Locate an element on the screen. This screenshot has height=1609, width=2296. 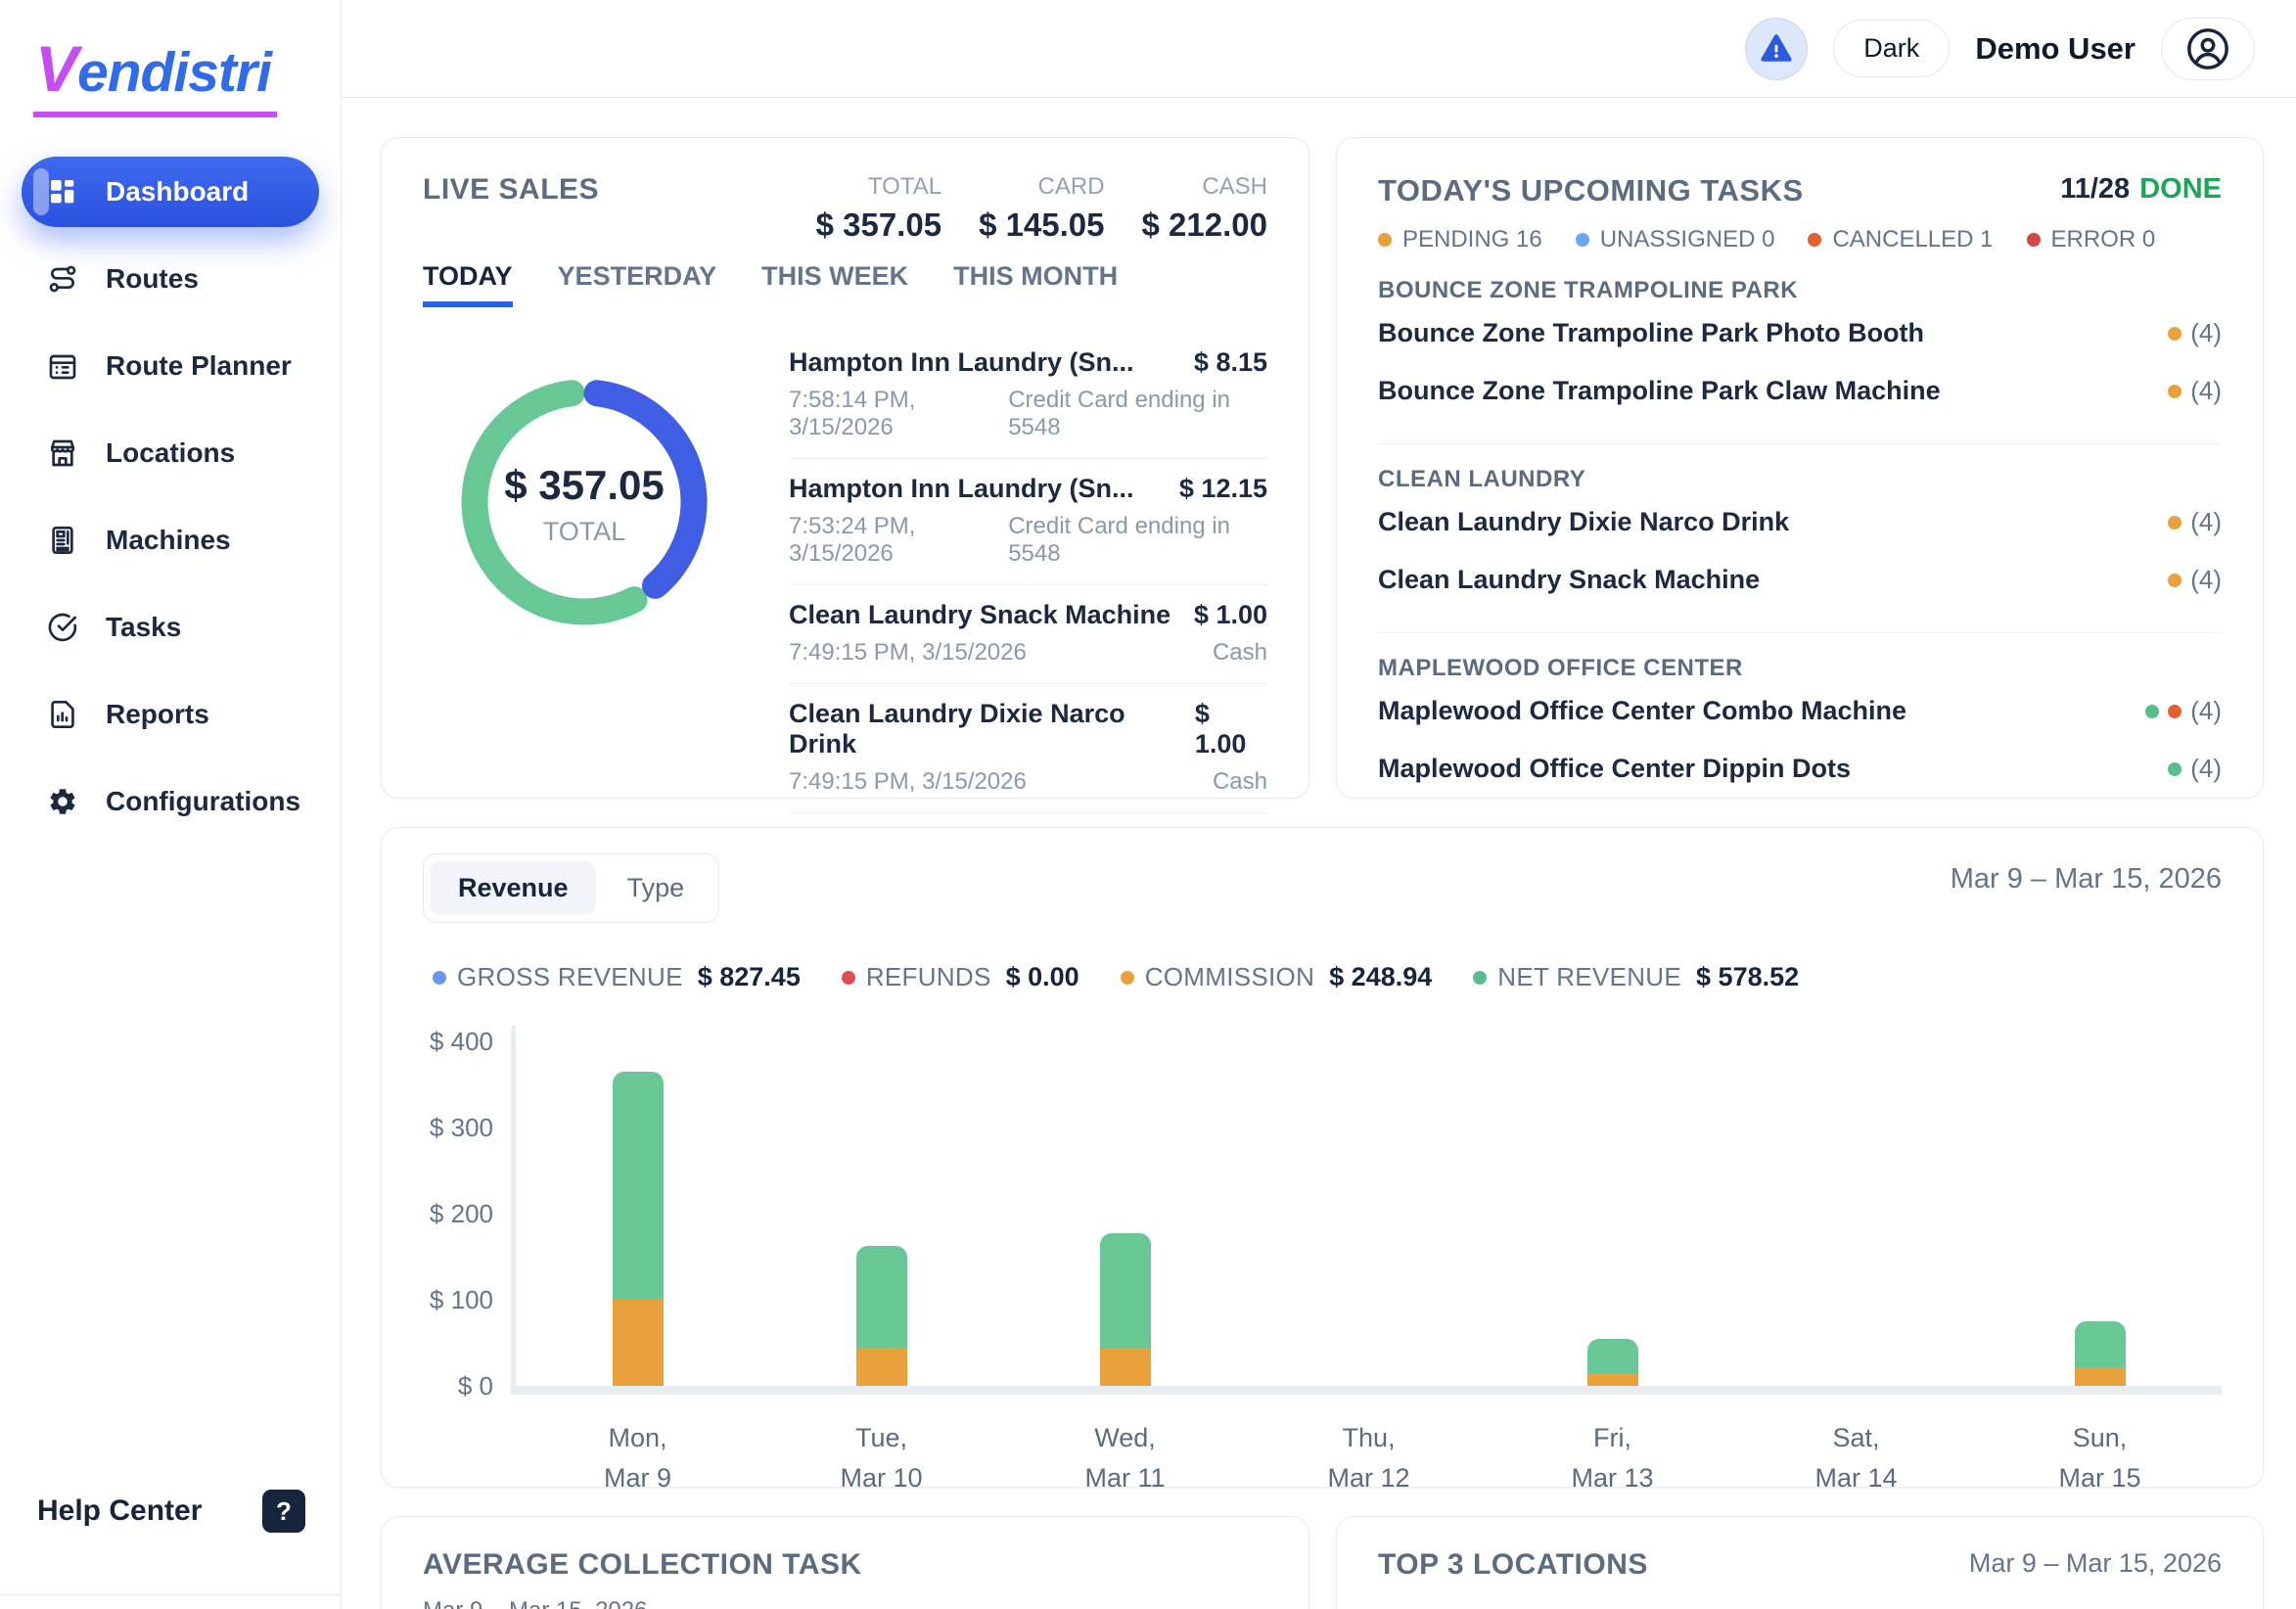
tasks-legend-item: PENDING 16 is located at coordinates (1460, 240).